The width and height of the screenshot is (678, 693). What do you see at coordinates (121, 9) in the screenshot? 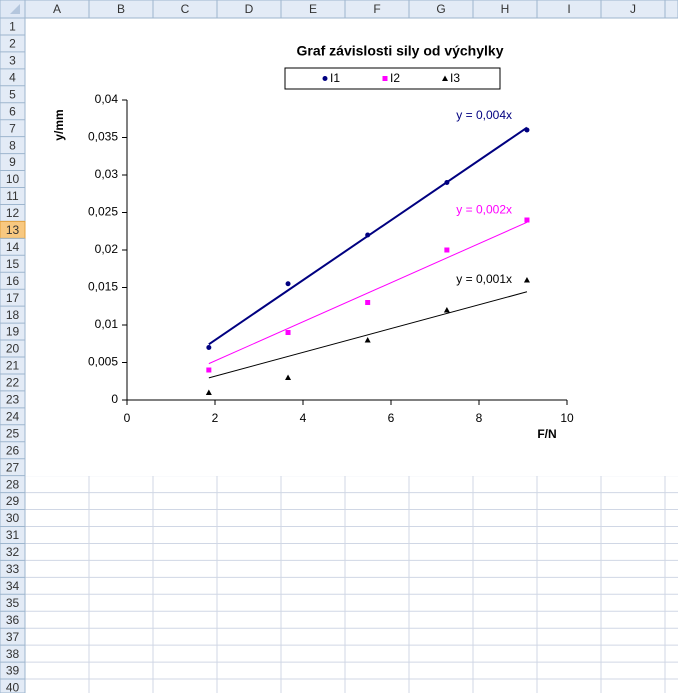
I see `column-header: B` at bounding box center [121, 9].